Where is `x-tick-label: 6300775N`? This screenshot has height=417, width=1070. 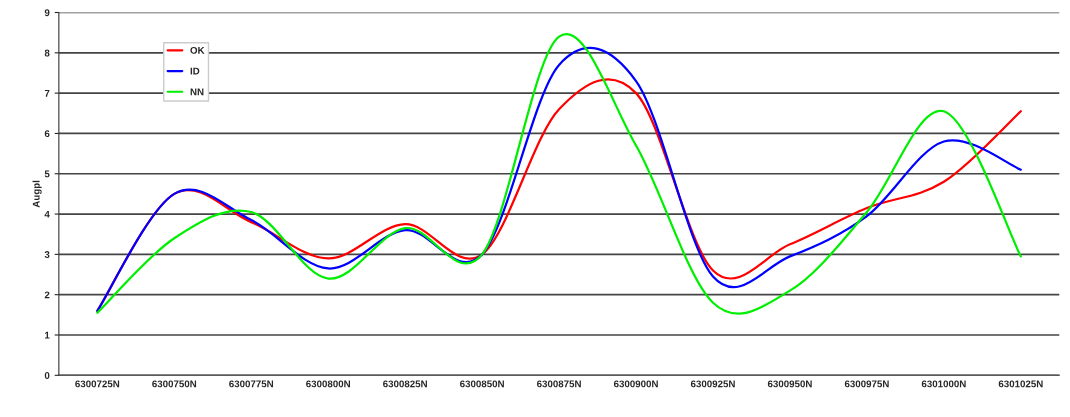
x-tick-label: 6300775N is located at coordinates (251, 384).